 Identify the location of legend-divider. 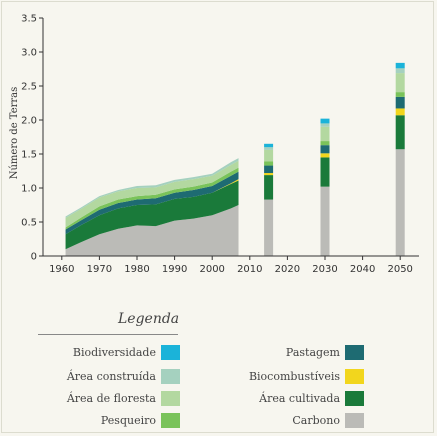
(108, 334).